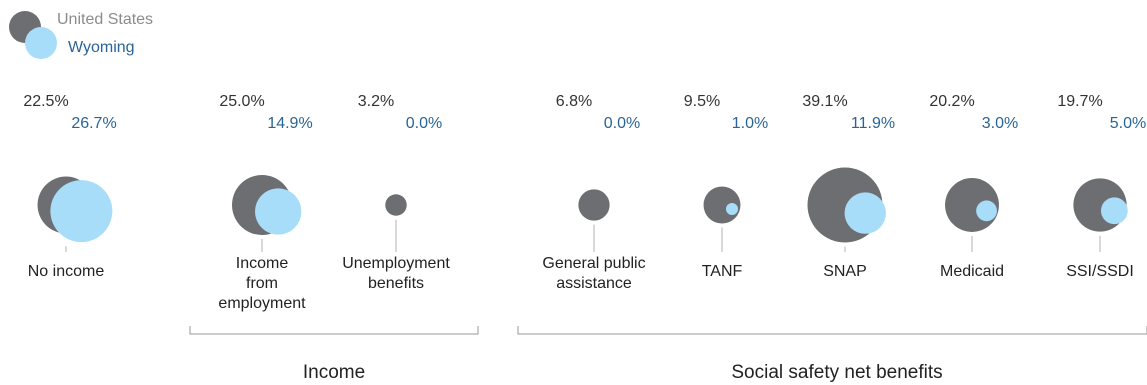 Image resolution: width=1147 pixels, height=385 pixels. I want to click on group-social-safety-net-benefits: Social safety net benefits, so click(832, 354).